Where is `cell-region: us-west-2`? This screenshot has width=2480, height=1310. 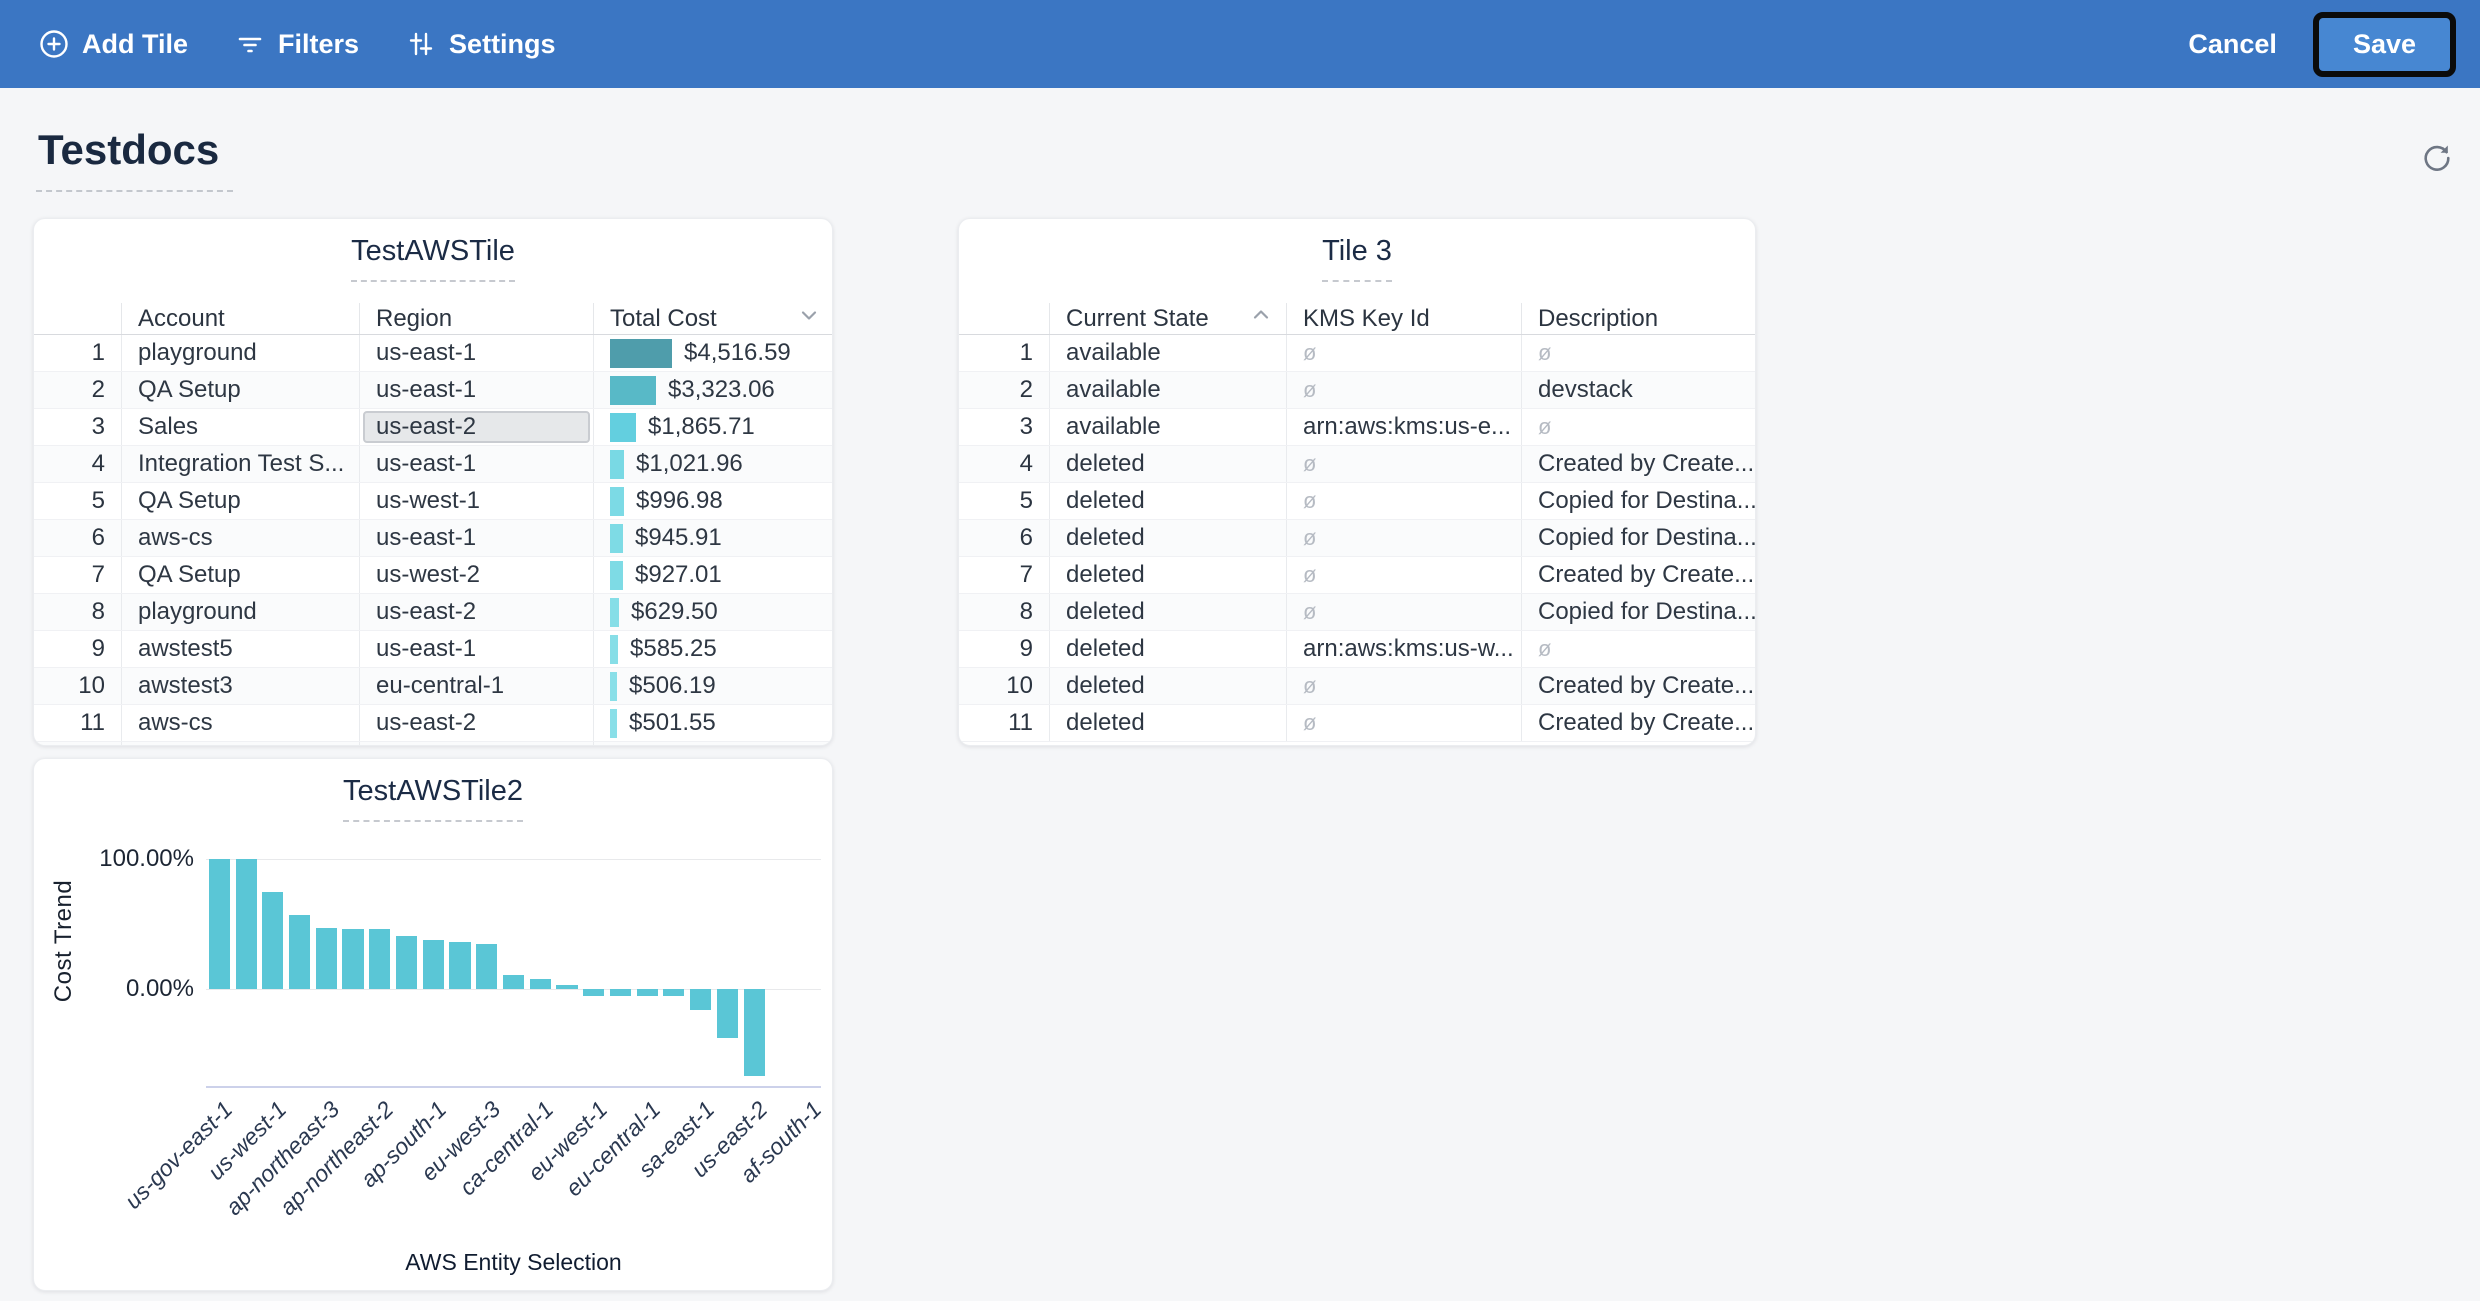 cell-region: us-west-2 is located at coordinates (476, 575).